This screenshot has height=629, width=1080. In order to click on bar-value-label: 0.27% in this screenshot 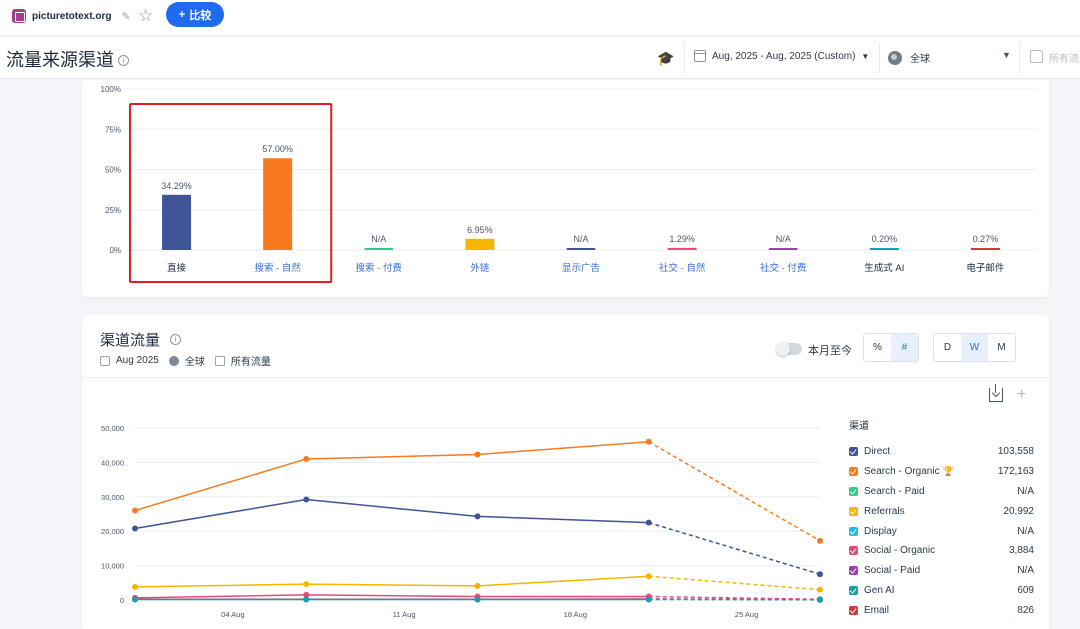, I will do `click(986, 239)`.